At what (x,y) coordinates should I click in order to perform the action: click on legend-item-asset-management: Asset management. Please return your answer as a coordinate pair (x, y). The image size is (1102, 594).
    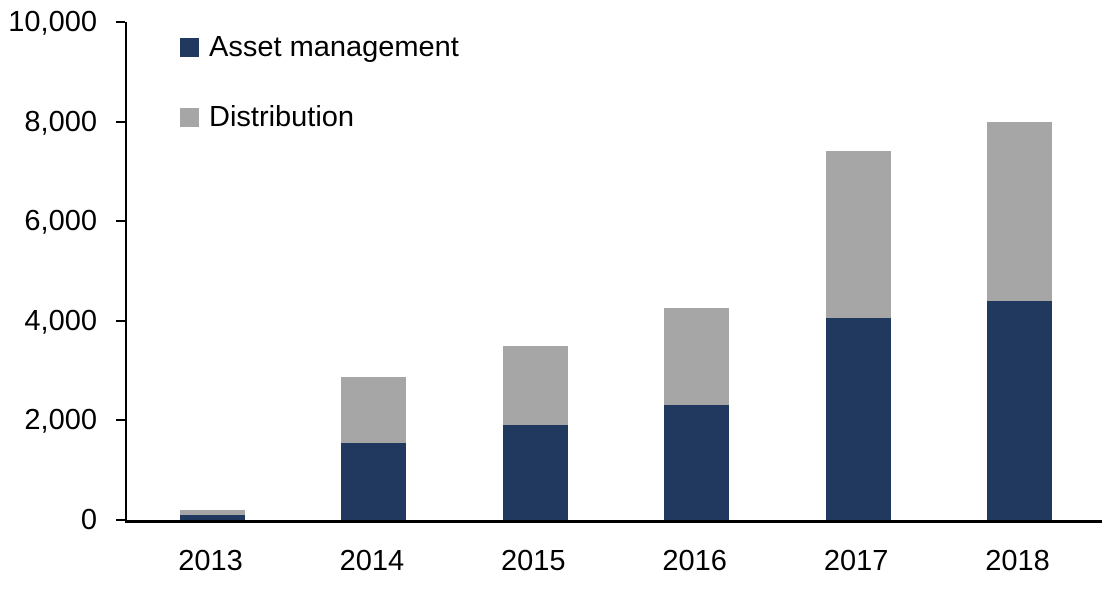
    Looking at the image, I should click on (319, 47).